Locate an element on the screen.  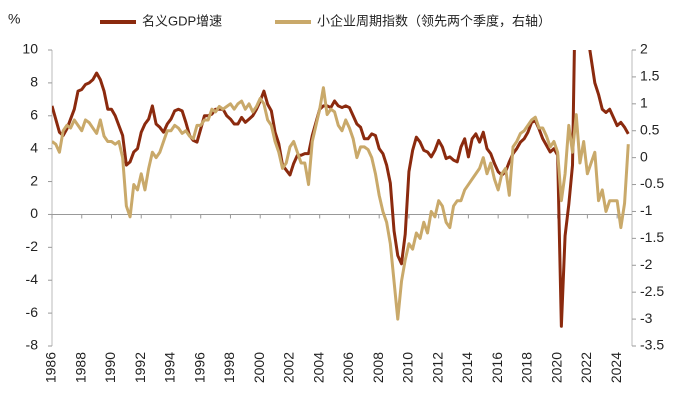
y-tick-label: -4 is located at coordinates (32, 279).